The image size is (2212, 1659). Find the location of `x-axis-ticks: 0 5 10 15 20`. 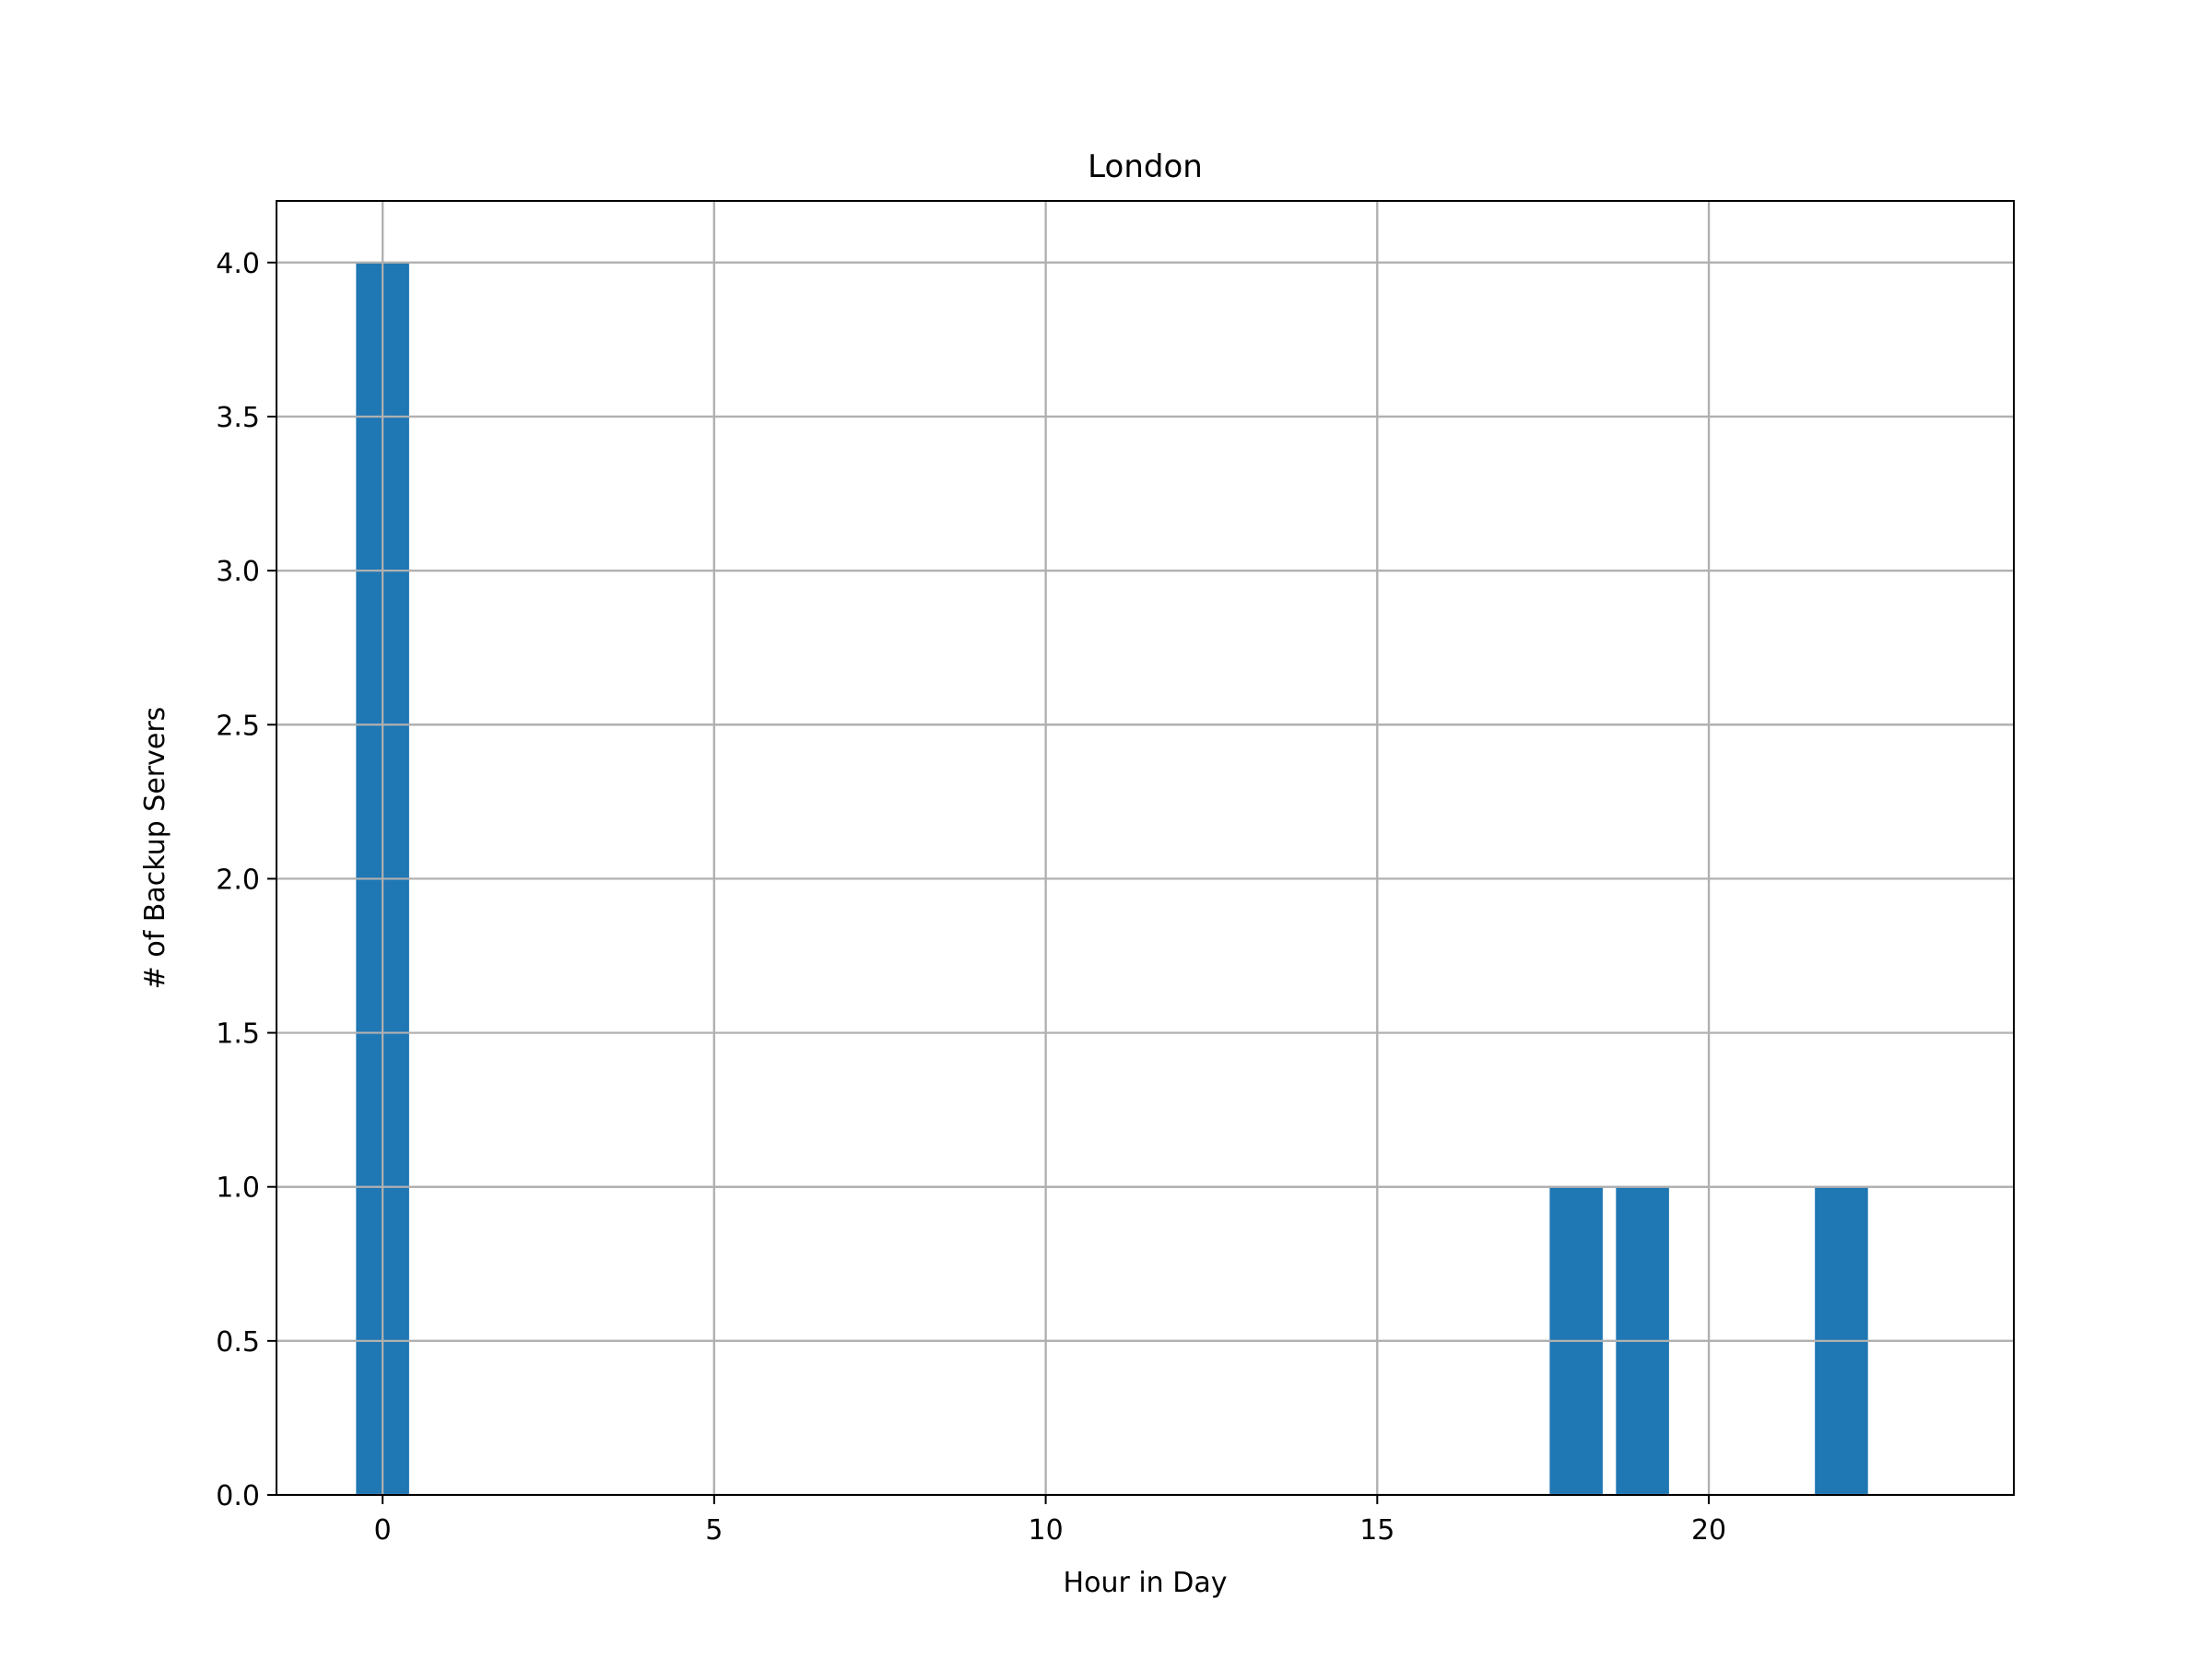

x-axis-ticks: 0 5 10 15 20 is located at coordinates (1050, 1521).